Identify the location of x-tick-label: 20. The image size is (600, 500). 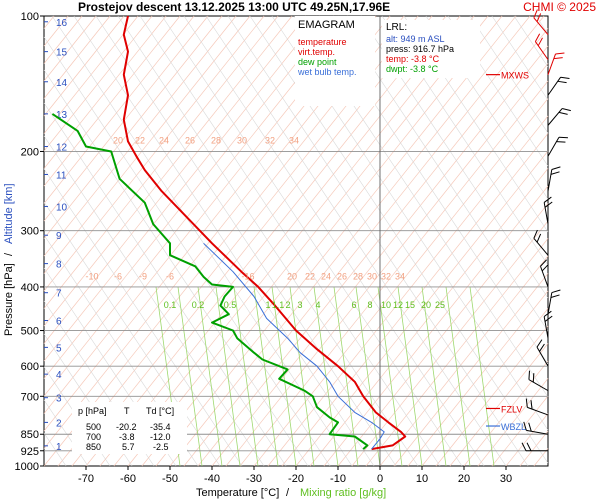
(464, 479).